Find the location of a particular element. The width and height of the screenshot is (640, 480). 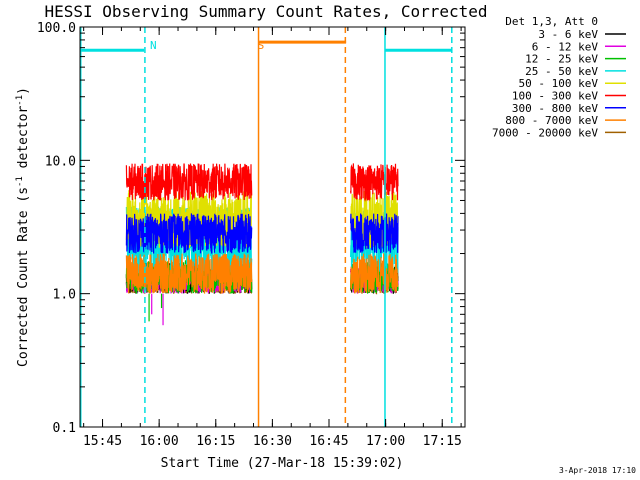

legend-label: 6 - 12 keV is located at coordinates (565, 46).